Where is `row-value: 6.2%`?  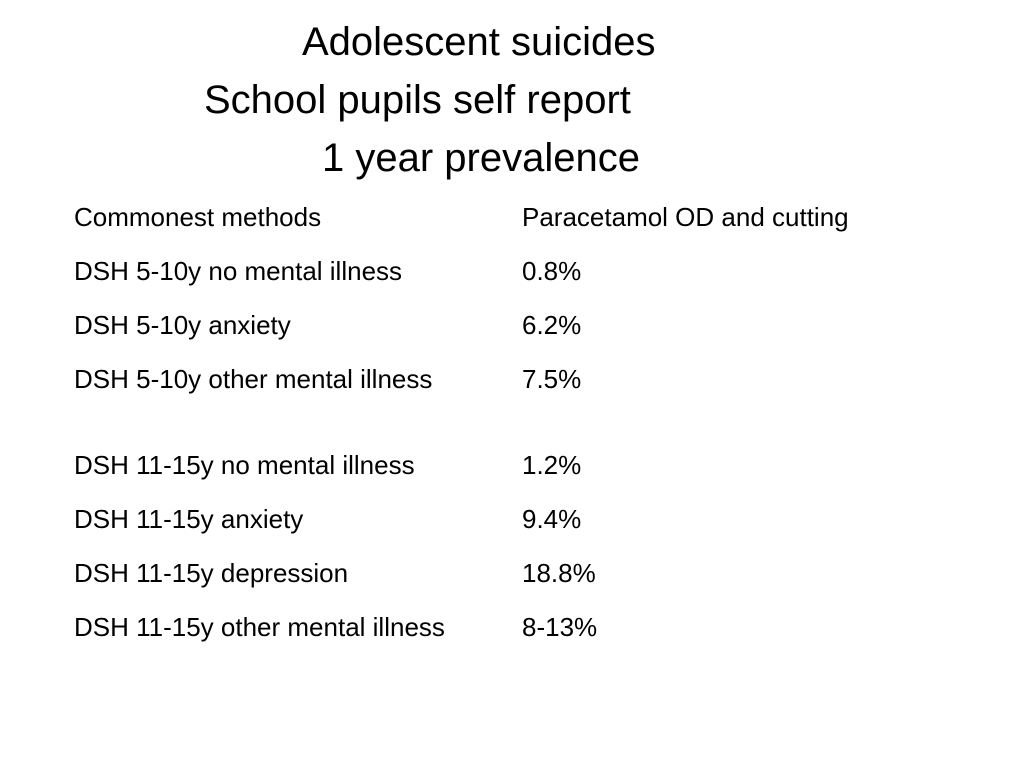 row-value: 6.2% is located at coordinates (552, 325).